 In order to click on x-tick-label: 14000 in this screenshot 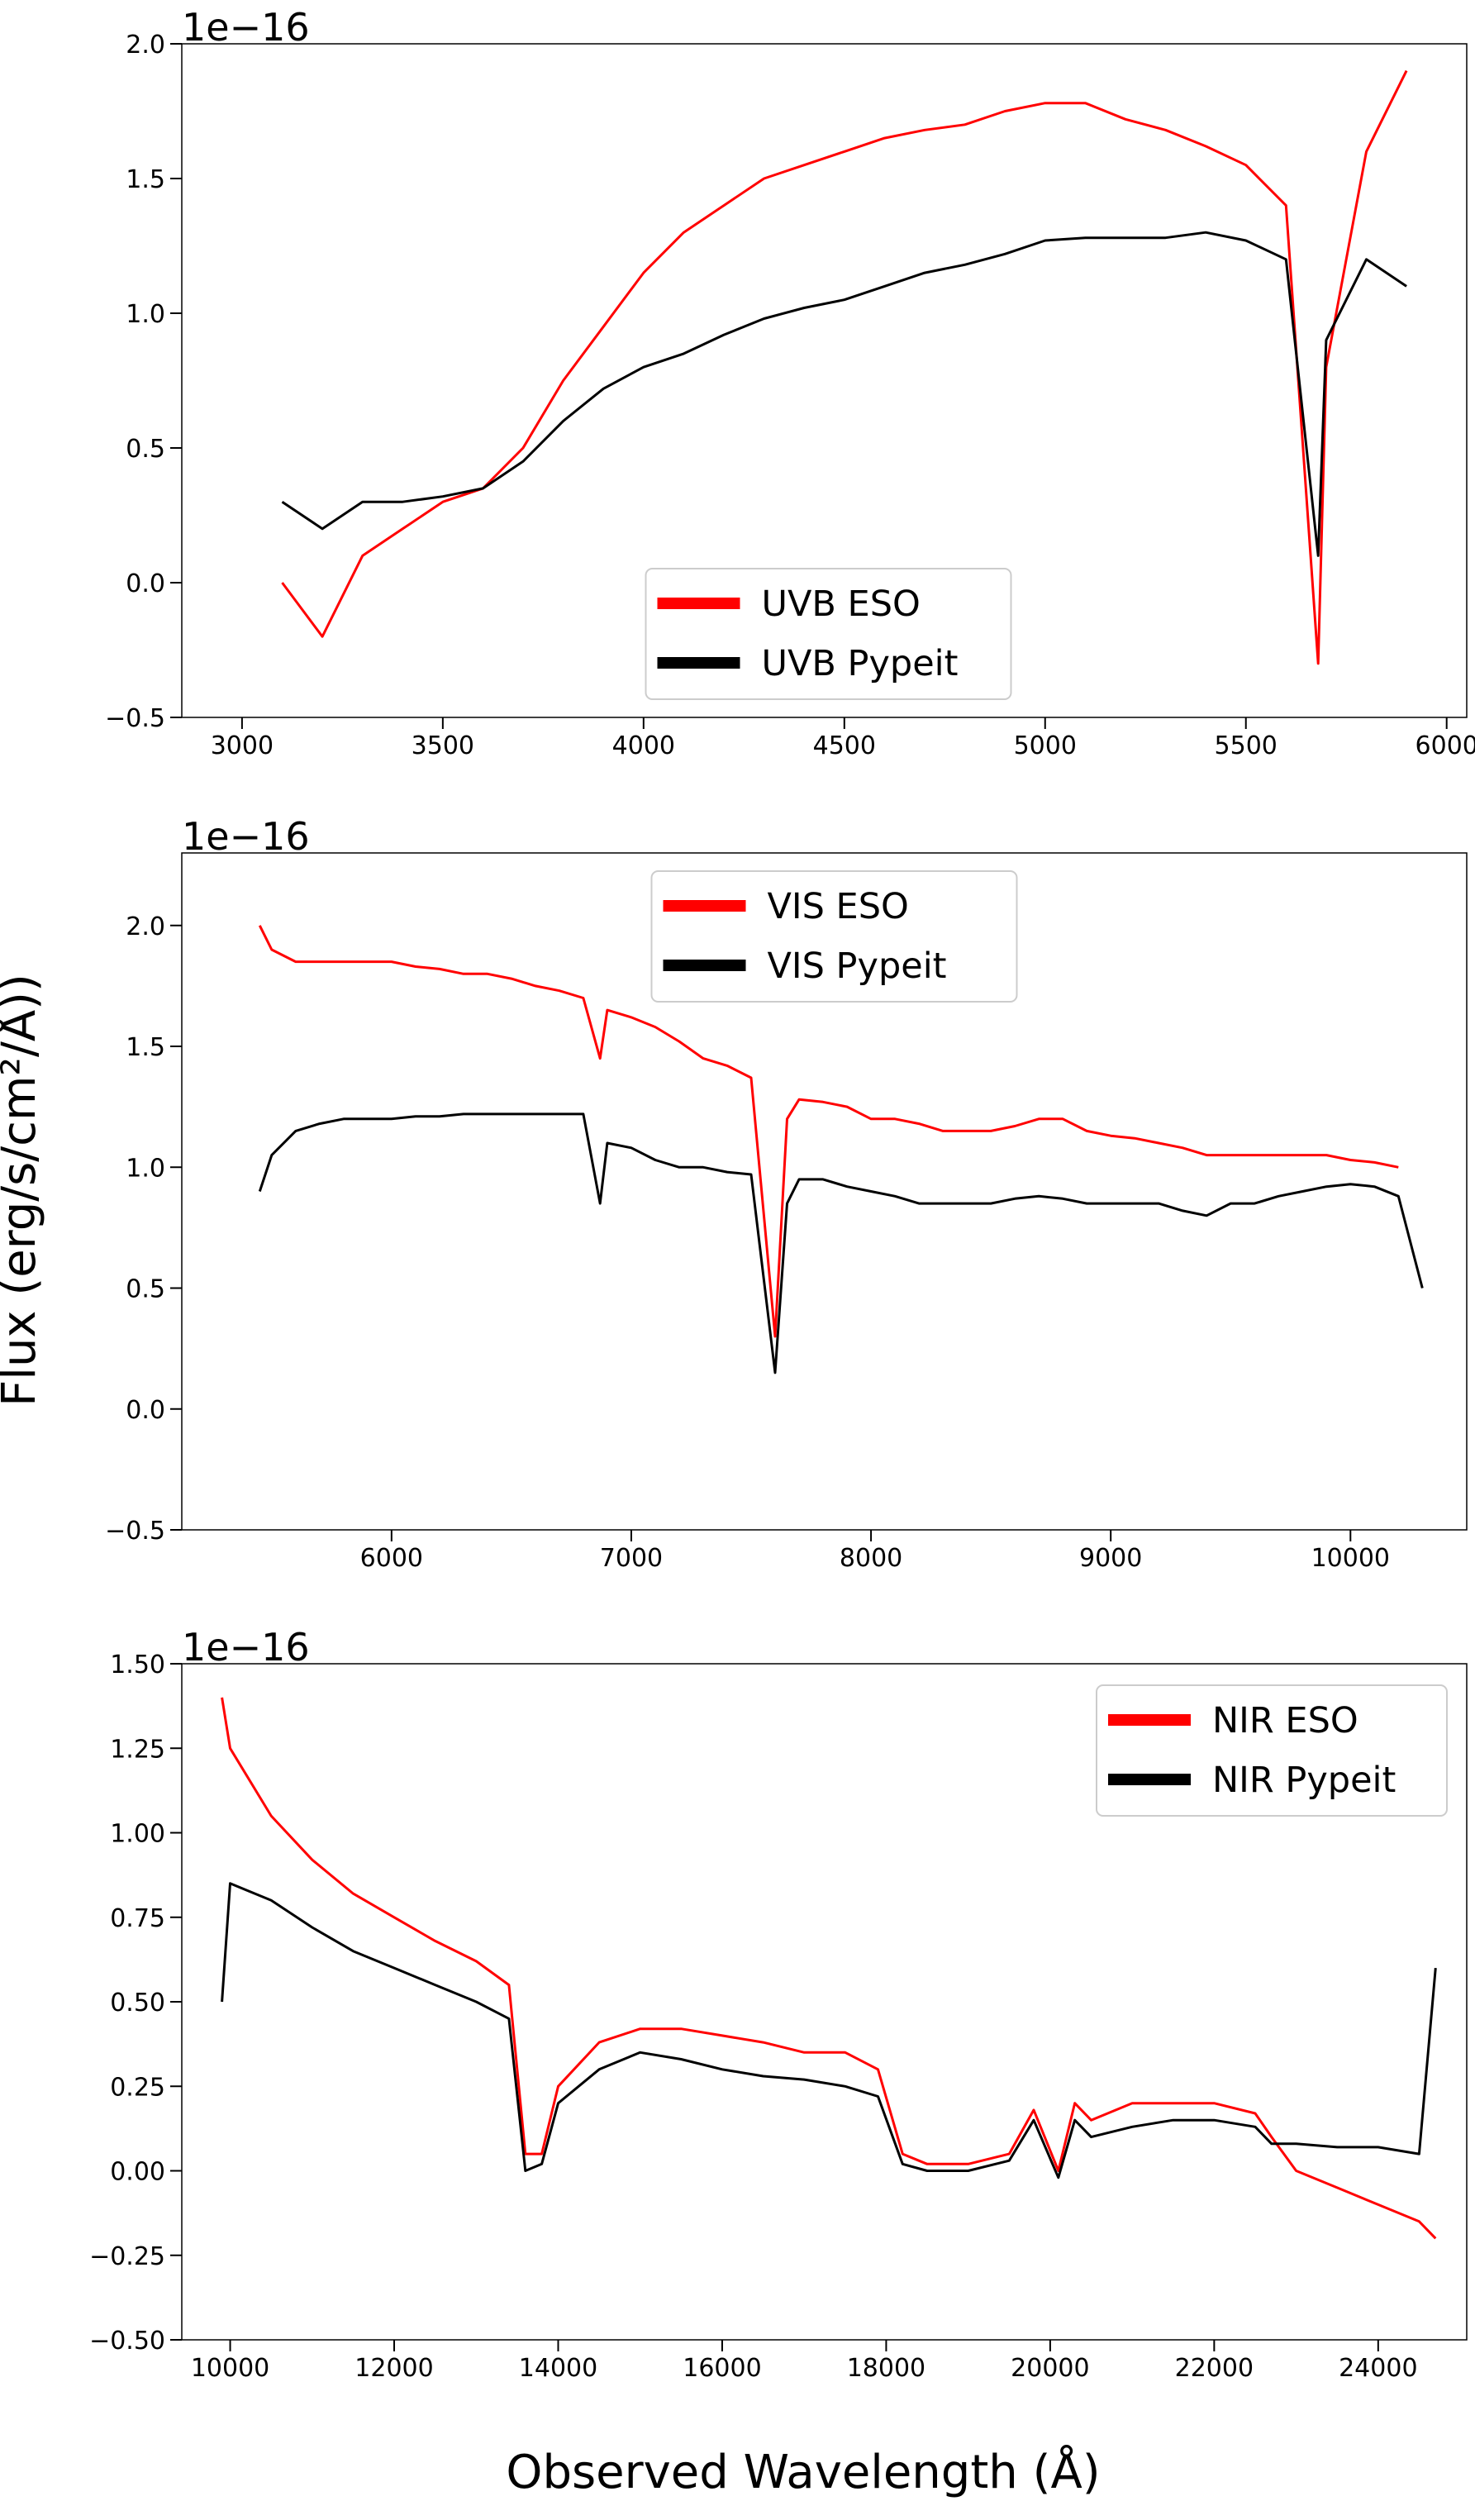, I will do `click(558, 2368)`.